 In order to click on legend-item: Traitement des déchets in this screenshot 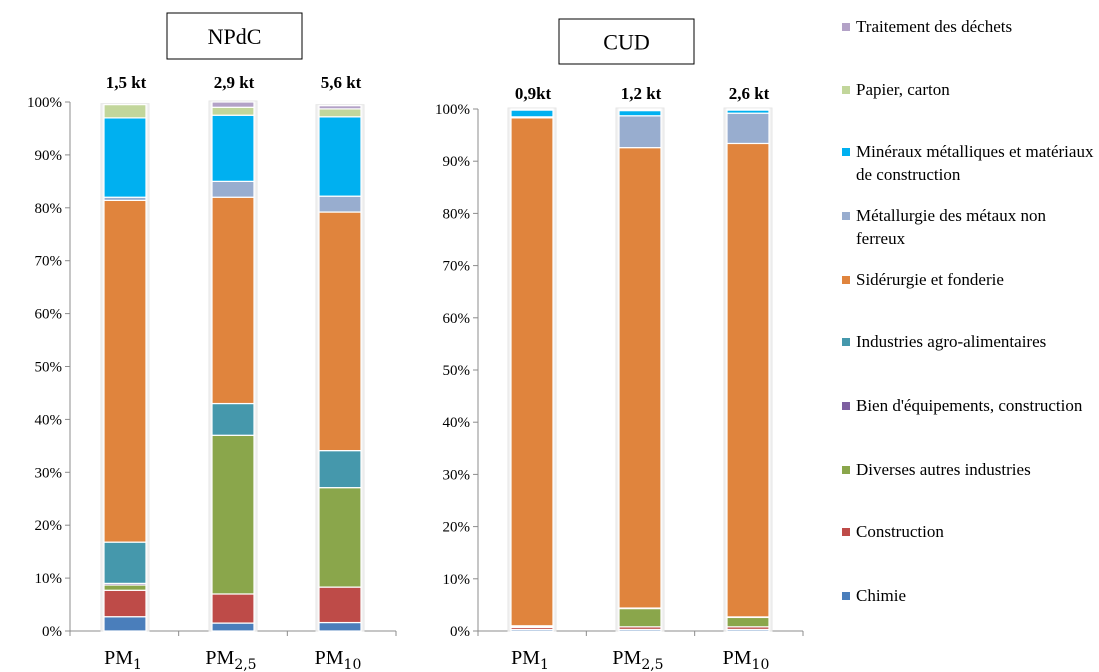, I will do `click(970, 26)`.